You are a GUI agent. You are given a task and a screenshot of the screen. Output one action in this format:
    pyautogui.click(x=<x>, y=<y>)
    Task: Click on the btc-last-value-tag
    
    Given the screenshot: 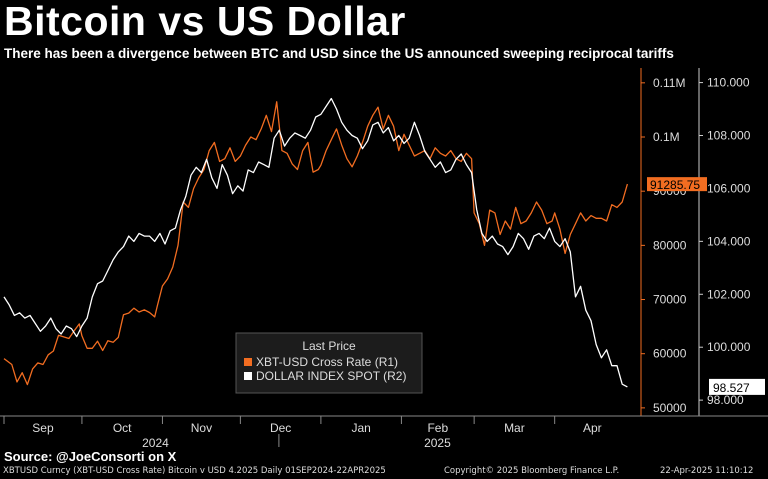 What is the action you would take?
    pyautogui.click(x=677, y=184)
    